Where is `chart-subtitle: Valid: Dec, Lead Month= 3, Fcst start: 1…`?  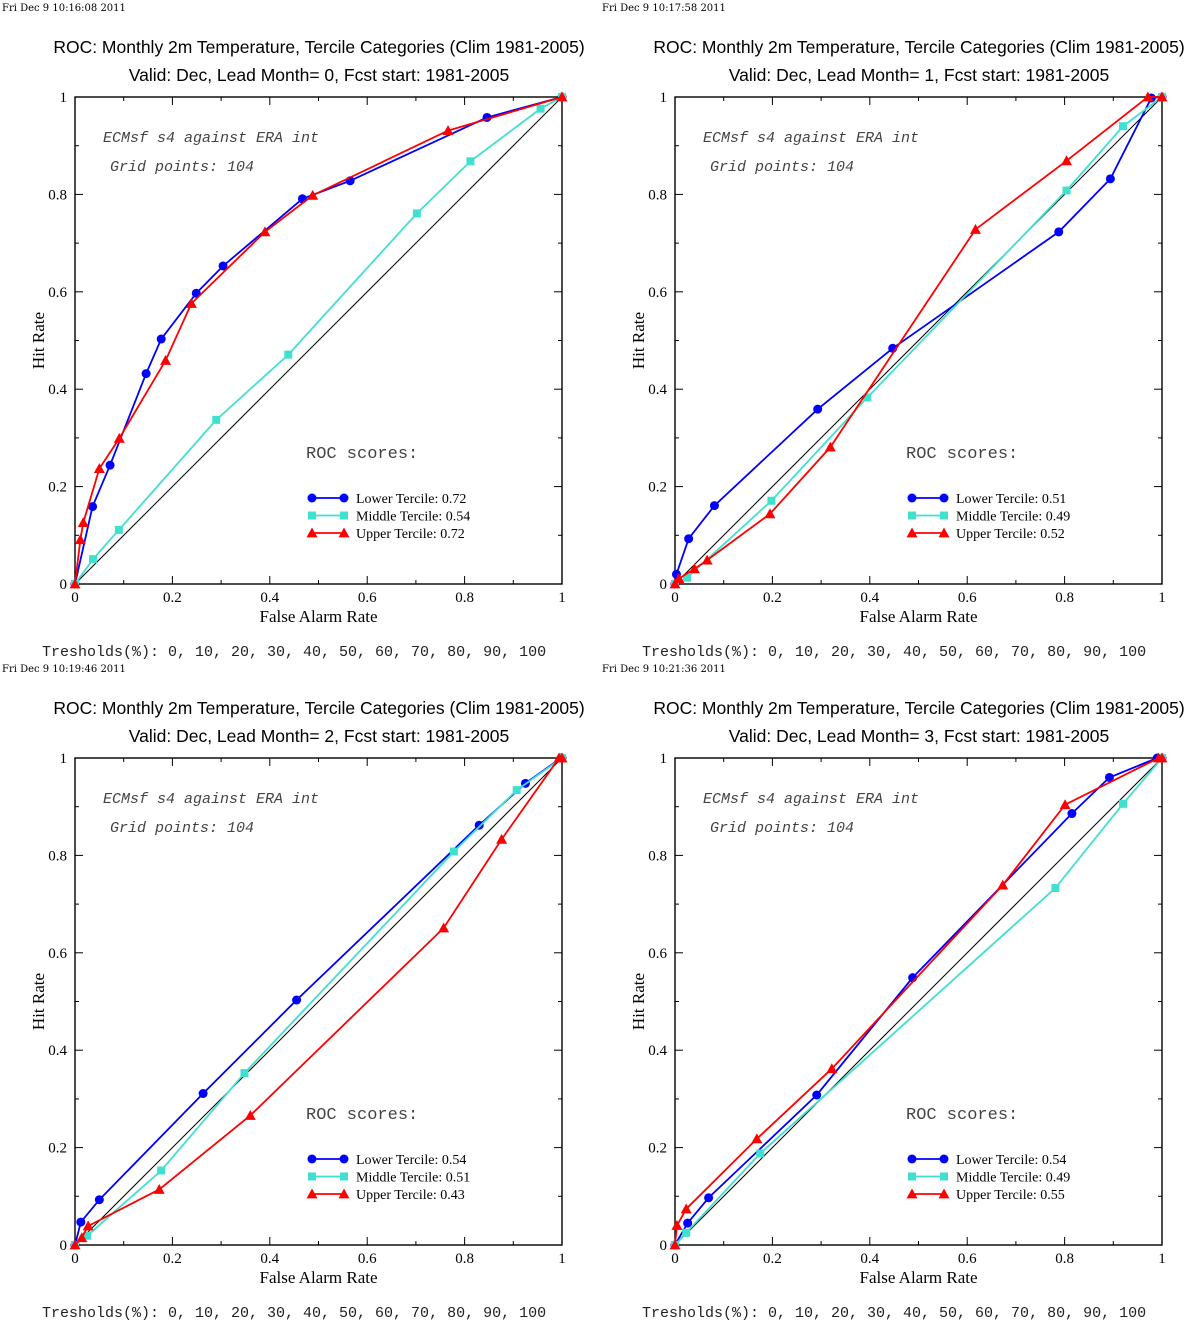
chart-subtitle: Valid: Dec, Lead Month= 3, Fcst start: 1… is located at coordinates (919, 736).